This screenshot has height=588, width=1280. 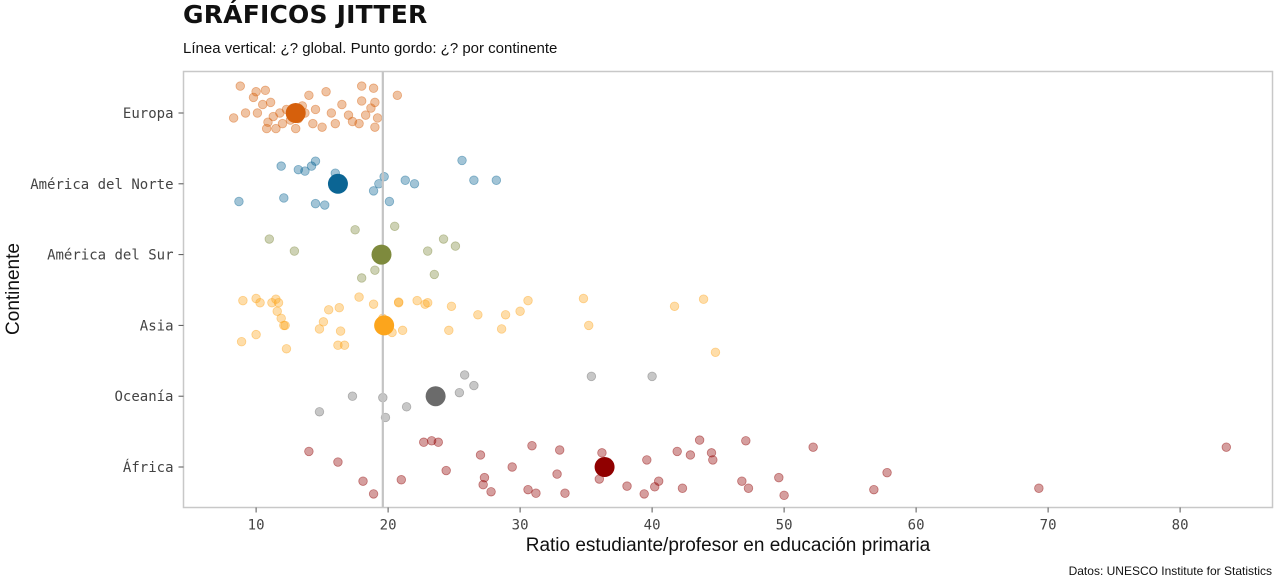 What do you see at coordinates (101, 185) in the screenshot?
I see `y-tick-label: América del Norte` at bounding box center [101, 185].